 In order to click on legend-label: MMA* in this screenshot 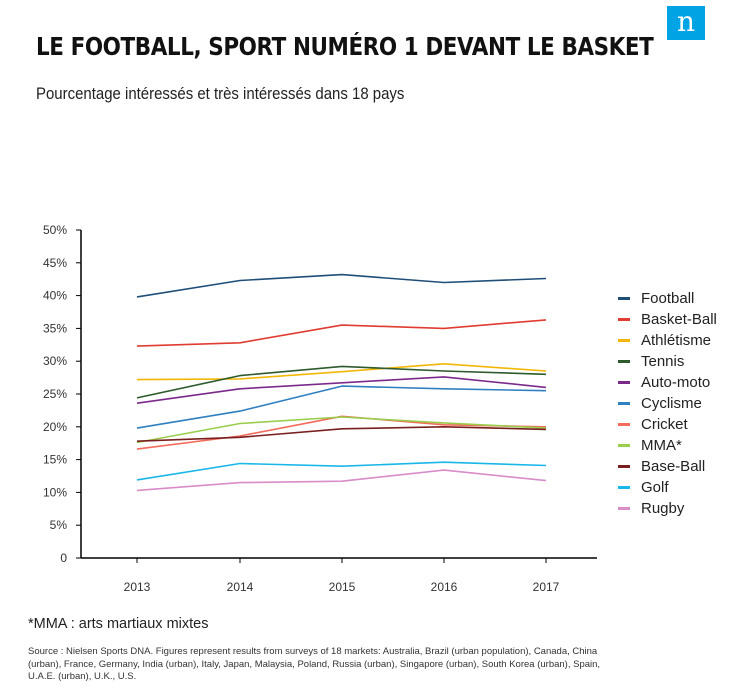, I will do `click(661, 445)`.